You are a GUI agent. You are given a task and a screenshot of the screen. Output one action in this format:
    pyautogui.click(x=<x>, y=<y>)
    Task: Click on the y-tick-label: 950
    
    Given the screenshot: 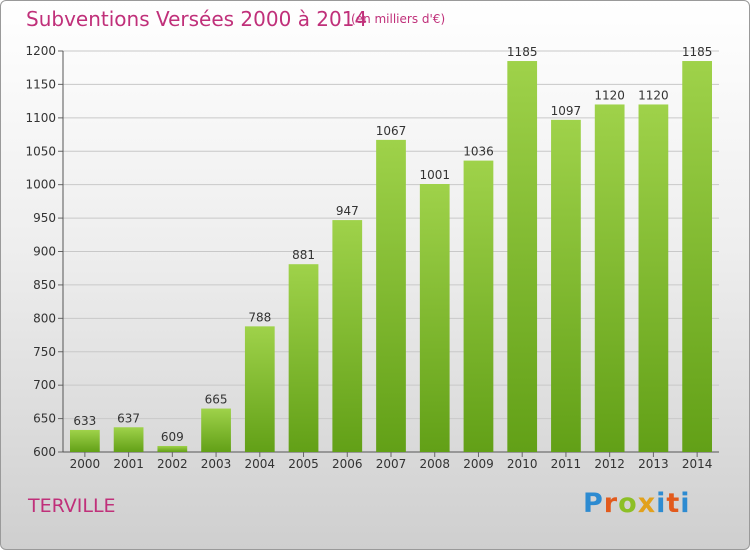 What is the action you would take?
    pyautogui.click(x=44, y=218)
    